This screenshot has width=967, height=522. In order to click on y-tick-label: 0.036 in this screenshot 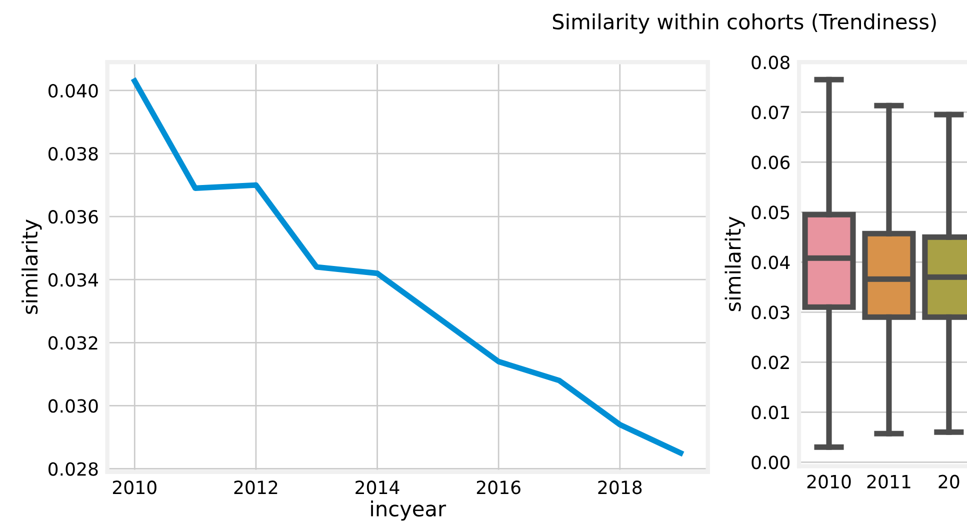, I will do `click(73, 217)`.